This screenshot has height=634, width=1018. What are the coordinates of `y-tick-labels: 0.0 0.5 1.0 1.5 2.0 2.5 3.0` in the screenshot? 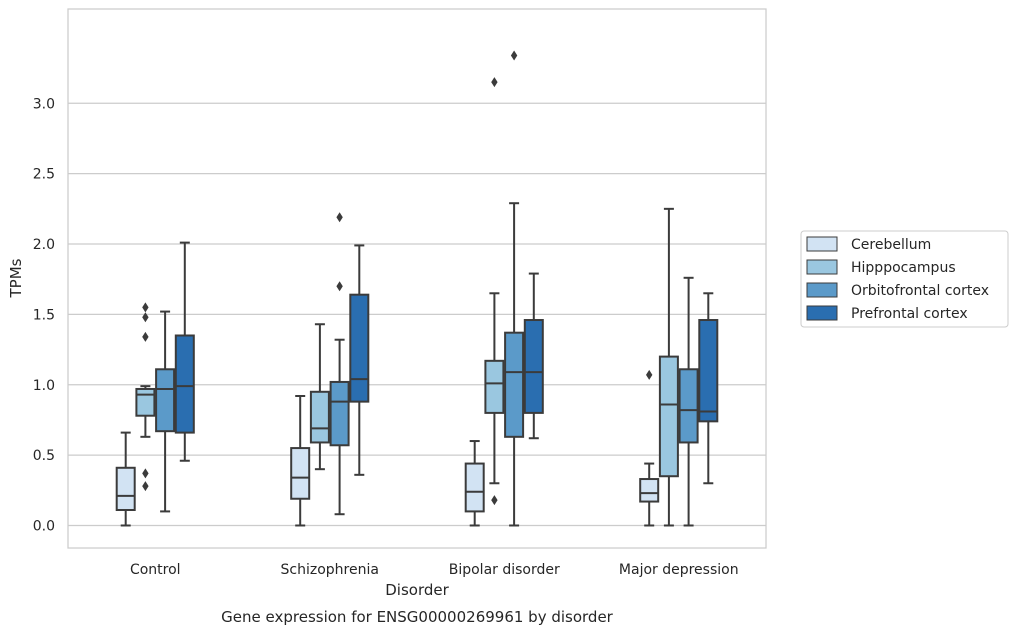 It's located at (44, 315).